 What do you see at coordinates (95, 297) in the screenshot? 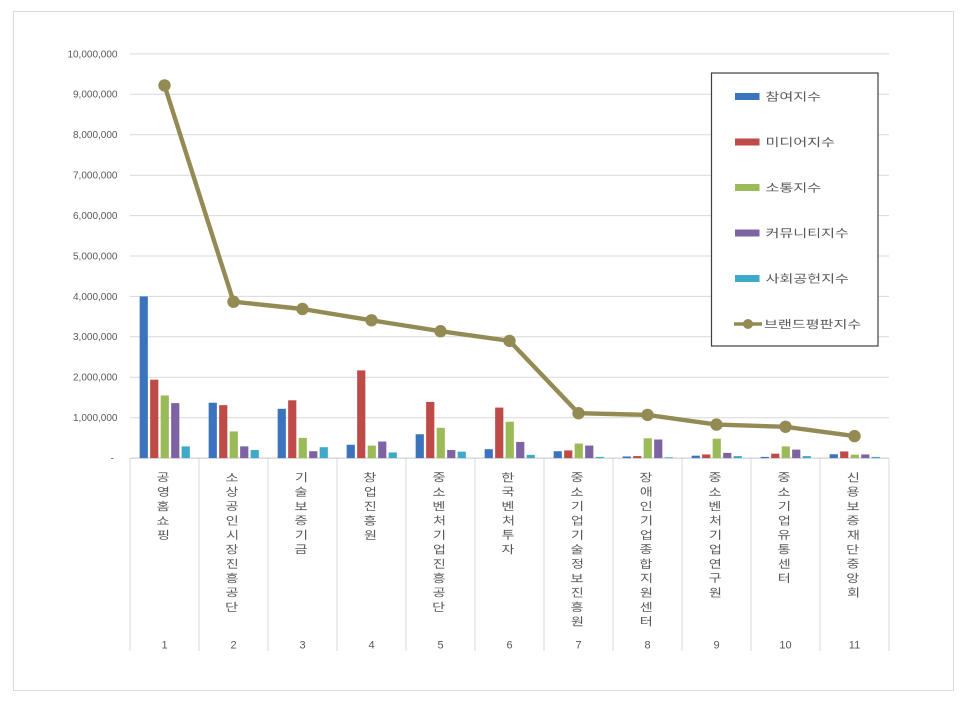
I see `svg-text: 4,000,000` at bounding box center [95, 297].